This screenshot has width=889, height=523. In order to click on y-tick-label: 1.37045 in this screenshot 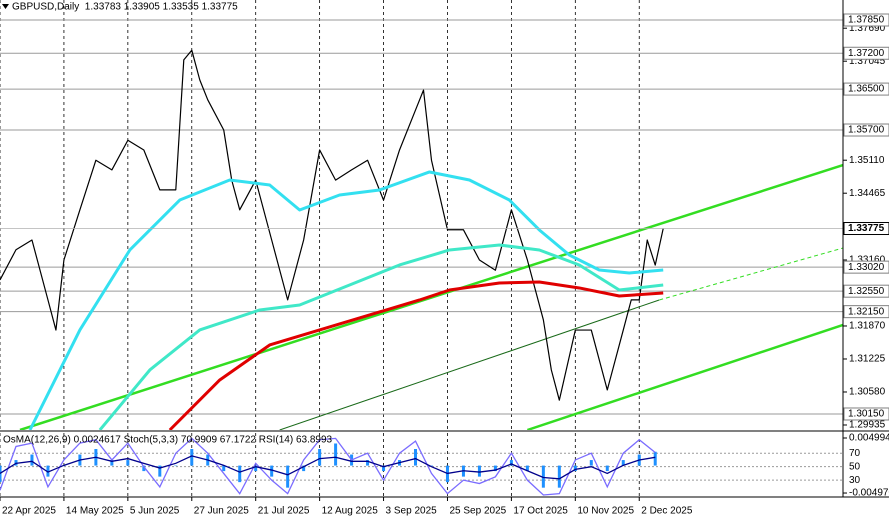, I will do `click(867, 61)`.